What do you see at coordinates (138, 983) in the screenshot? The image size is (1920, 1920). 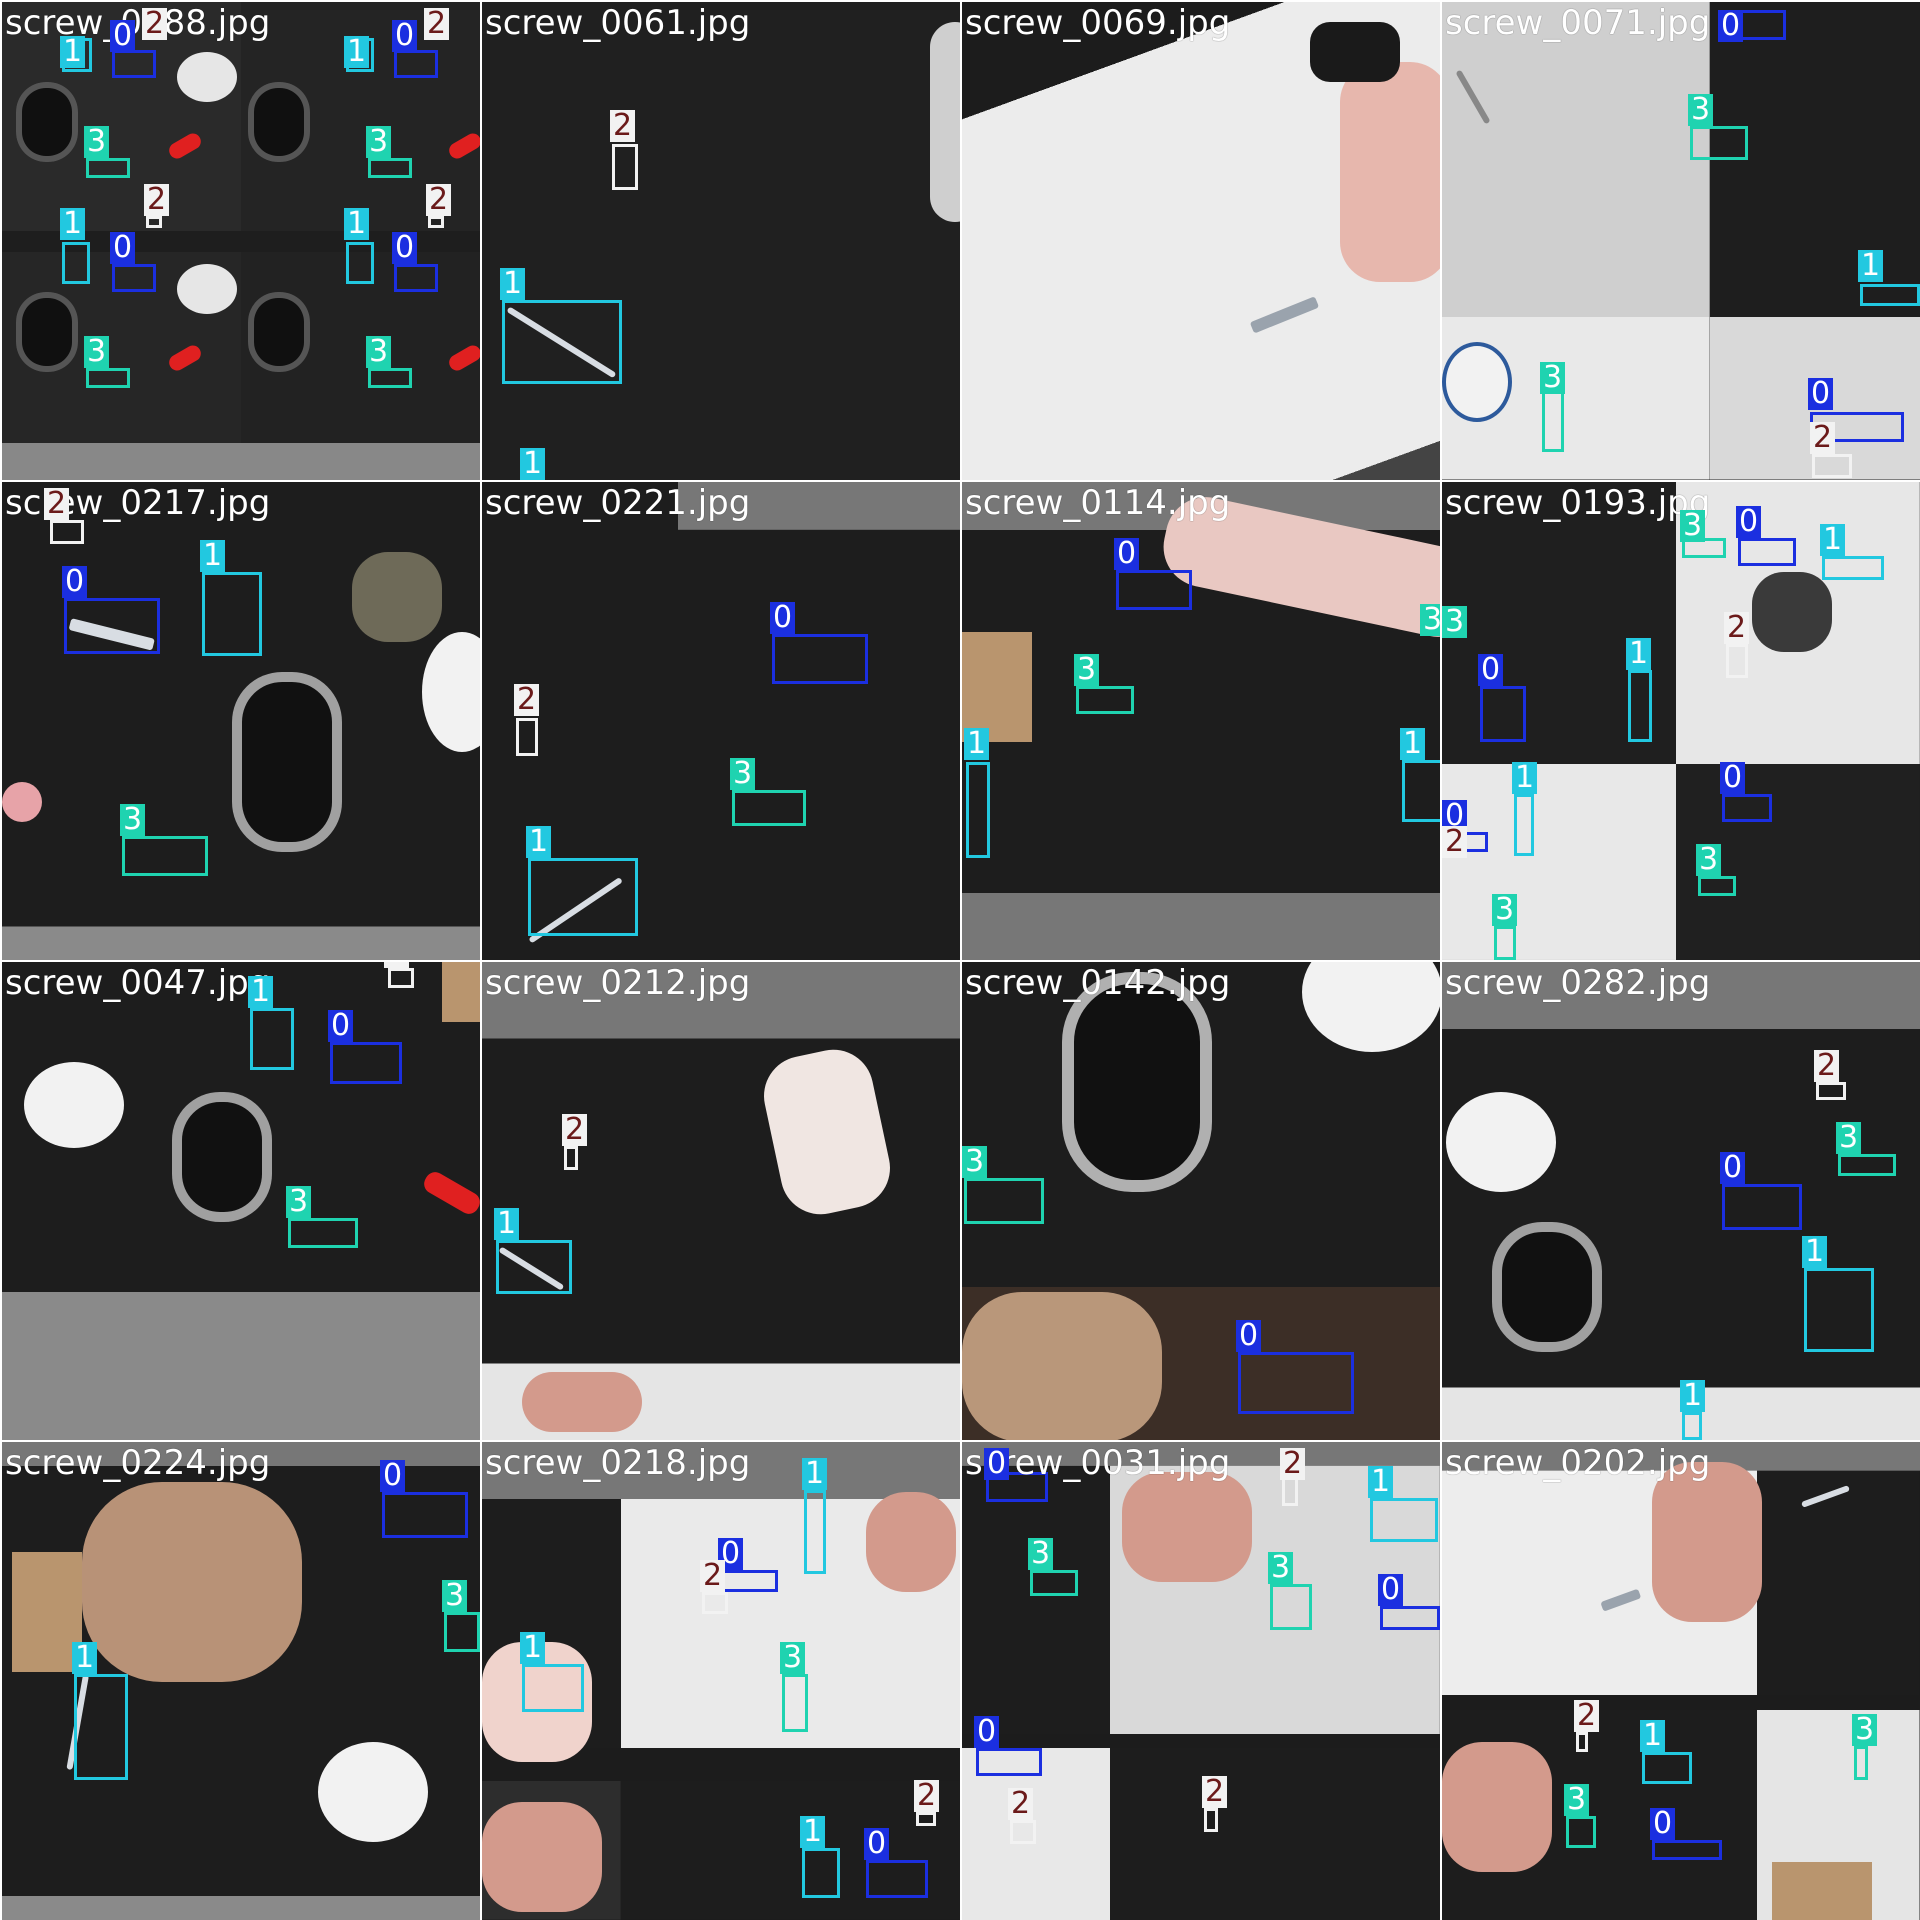 I see `image-filename: screw_0047.jpg` at bounding box center [138, 983].